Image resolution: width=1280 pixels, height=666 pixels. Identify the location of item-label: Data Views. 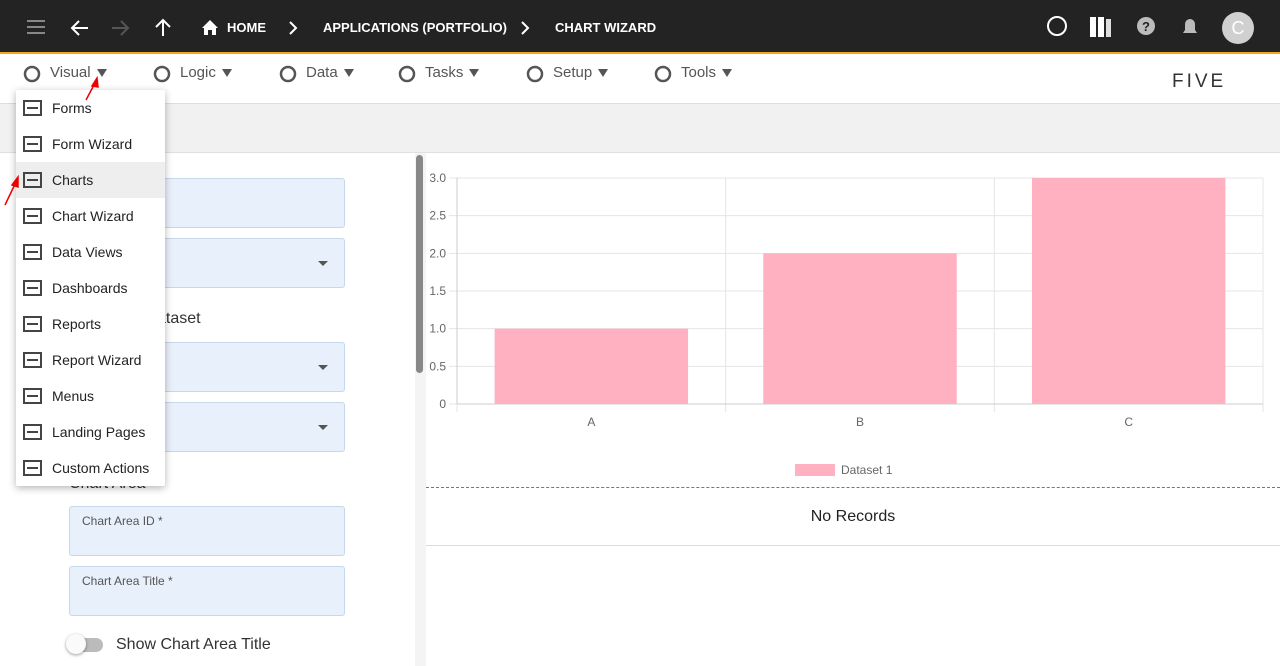
(87, 252).